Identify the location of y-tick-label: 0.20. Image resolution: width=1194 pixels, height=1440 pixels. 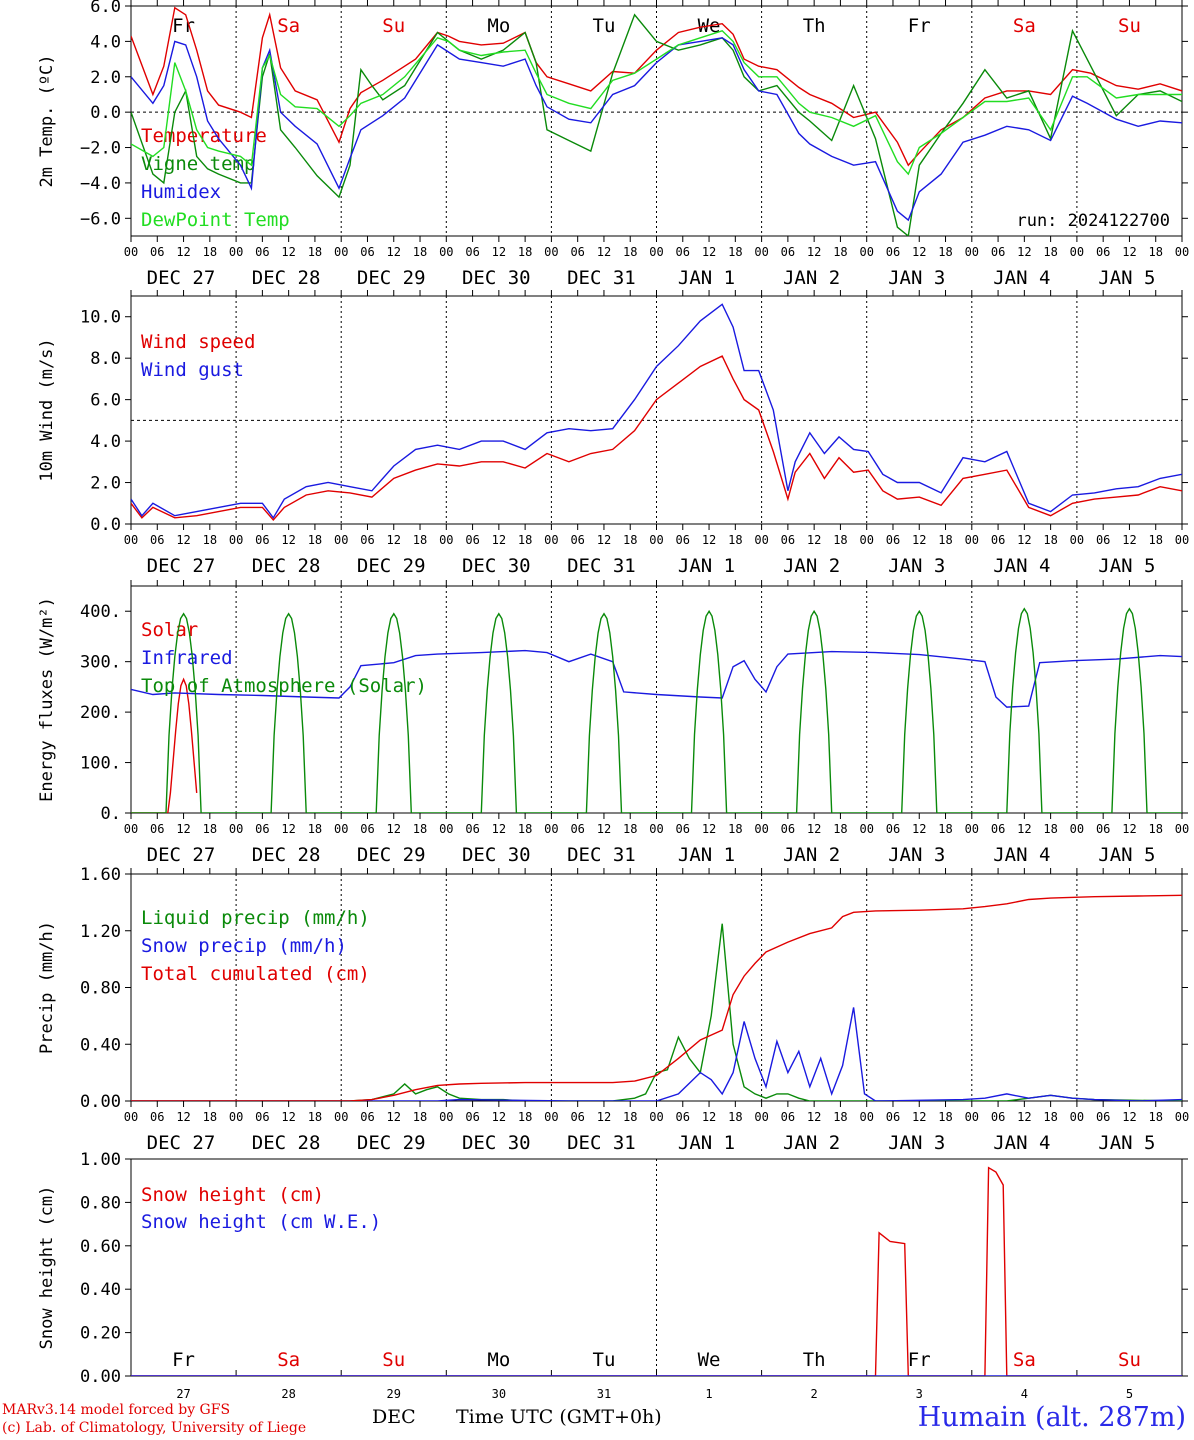
(100, 1334).